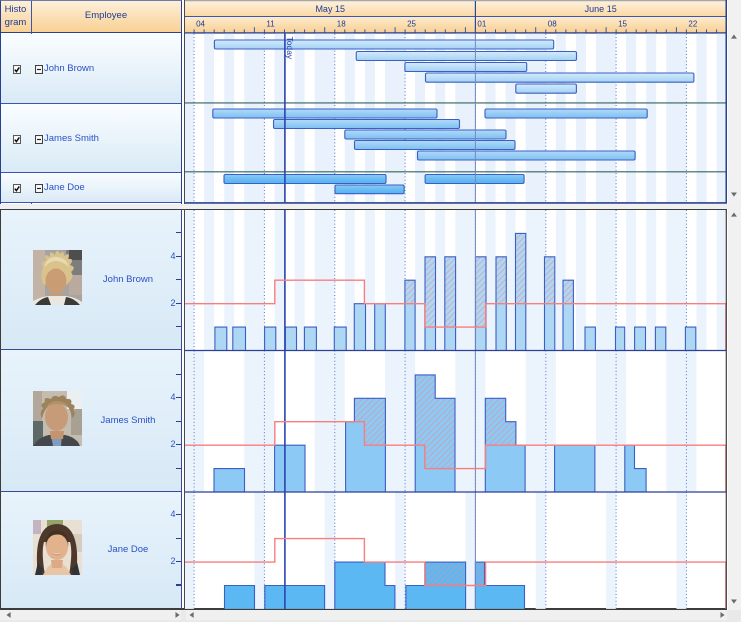  I want to click on svg-text: 04, so click(200, 23).